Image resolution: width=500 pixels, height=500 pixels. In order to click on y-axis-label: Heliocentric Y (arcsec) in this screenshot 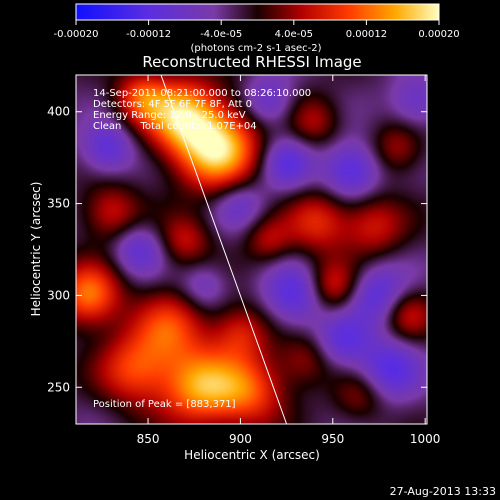, I will do `click(36, 249)`.